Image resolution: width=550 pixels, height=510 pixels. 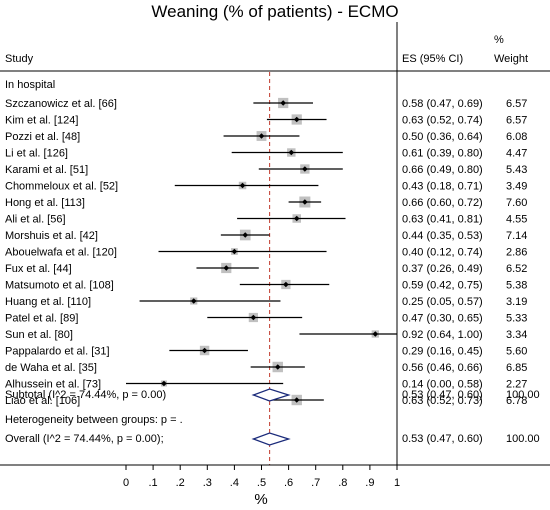 What do you see at coordinates (516, 203) in the screenshot?
I see `study-weight: 7.60` at bounding box center [516, 203].